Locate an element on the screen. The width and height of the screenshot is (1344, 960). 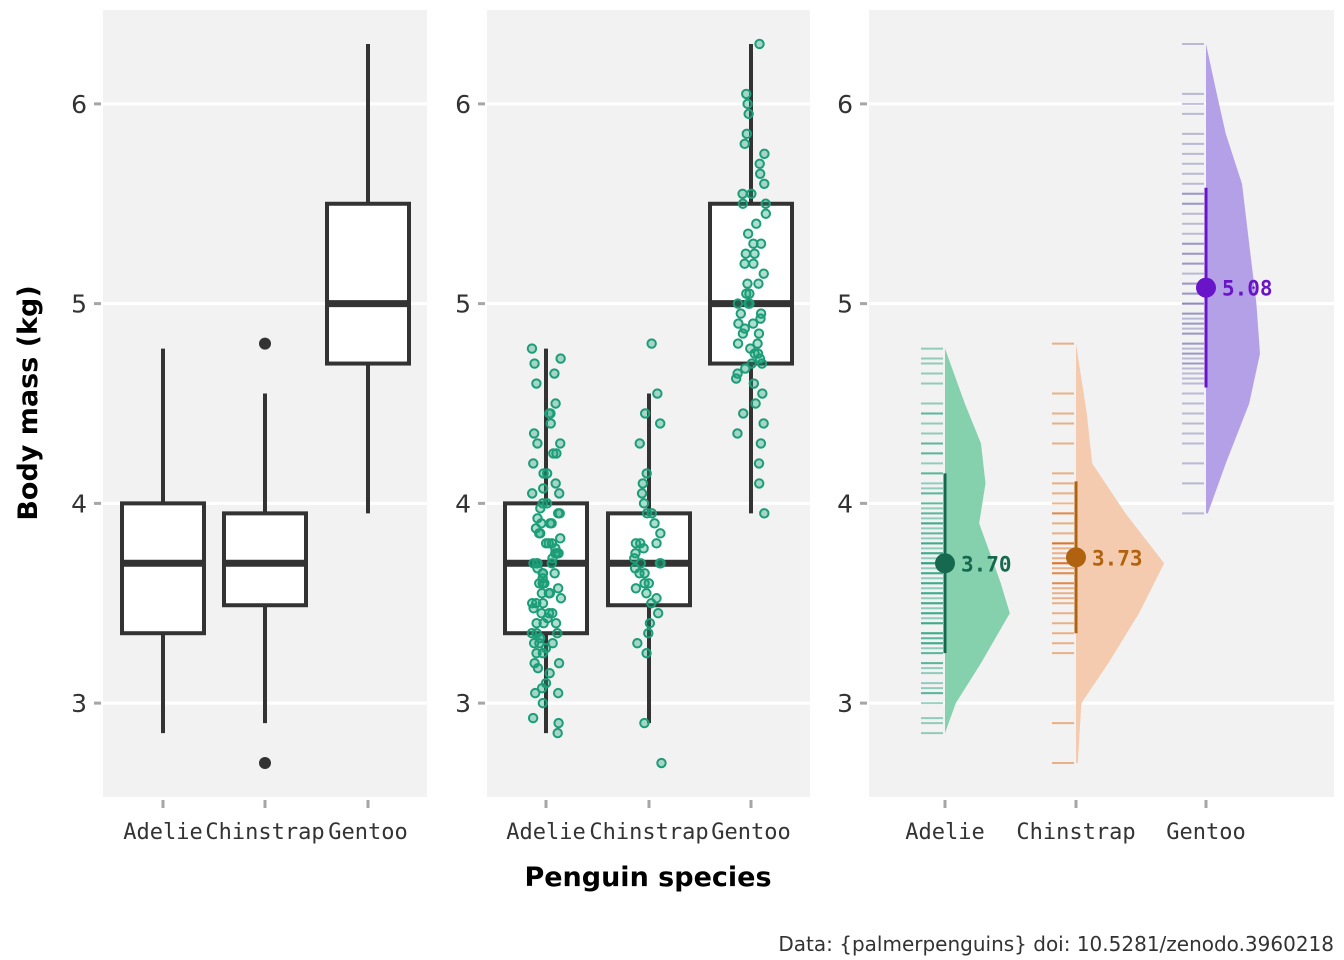
mean-label: 3.70 is located at coordinates (986, 564).